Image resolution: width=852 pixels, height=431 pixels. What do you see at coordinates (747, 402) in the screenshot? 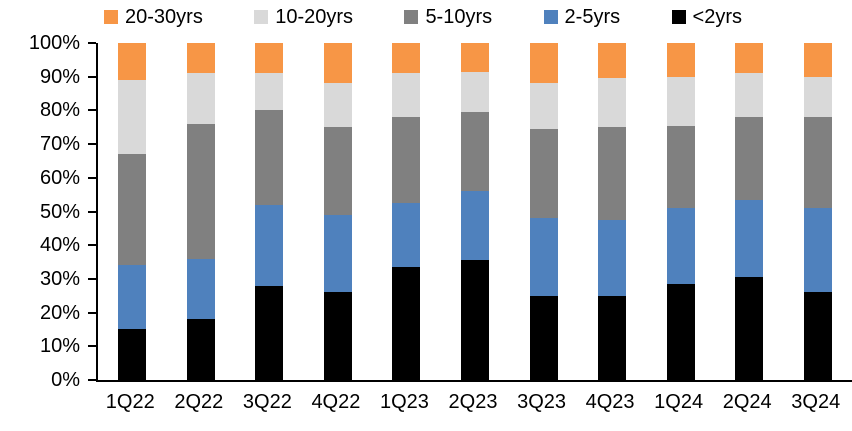
I see `x-tick-label: 2Q24` at bounding box center [747, 402].